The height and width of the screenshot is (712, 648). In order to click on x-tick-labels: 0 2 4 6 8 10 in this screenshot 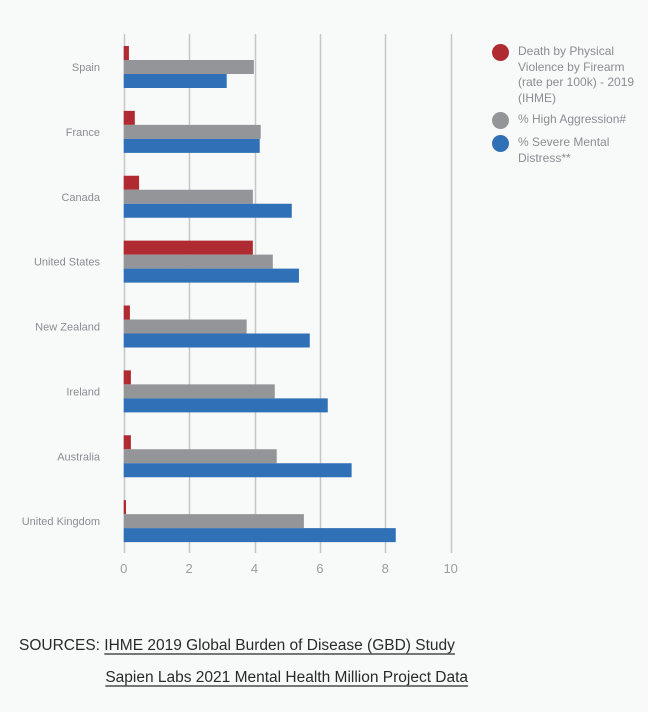, I will do `click(289, 568)`.